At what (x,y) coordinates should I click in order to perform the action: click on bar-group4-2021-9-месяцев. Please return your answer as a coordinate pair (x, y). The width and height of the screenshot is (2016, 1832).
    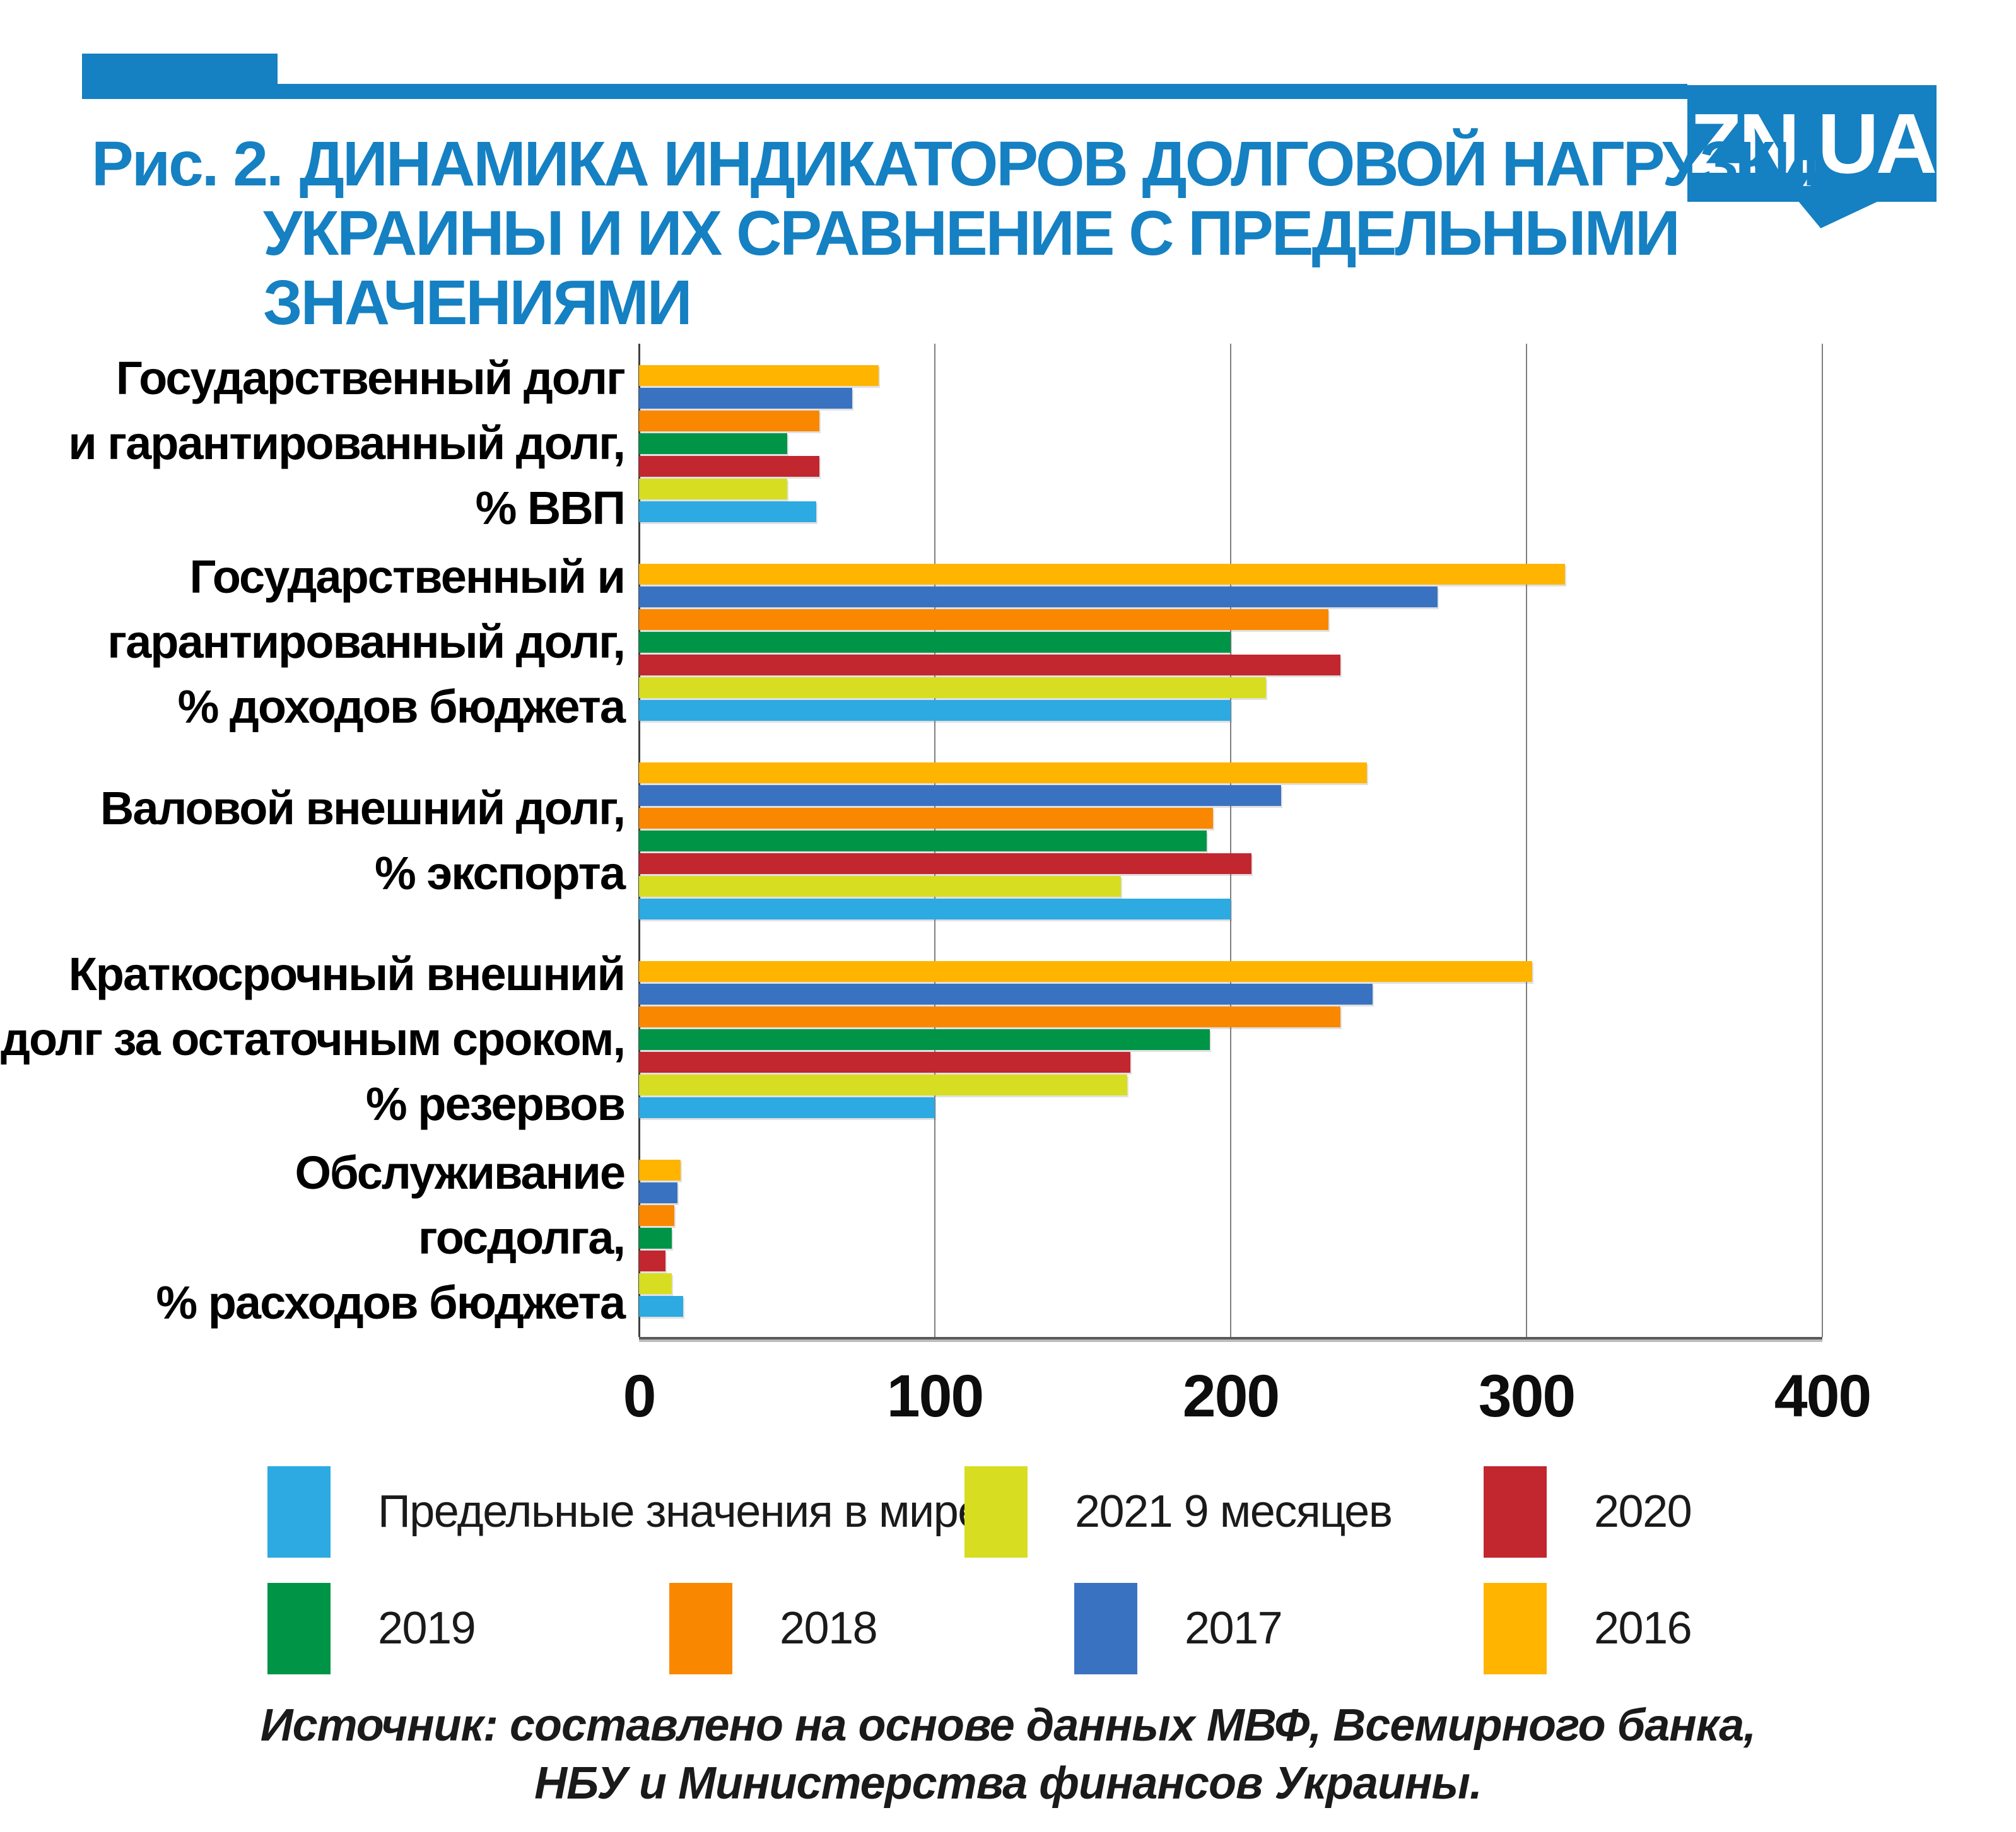
    Looking at the image, I should click on (883, 1085).